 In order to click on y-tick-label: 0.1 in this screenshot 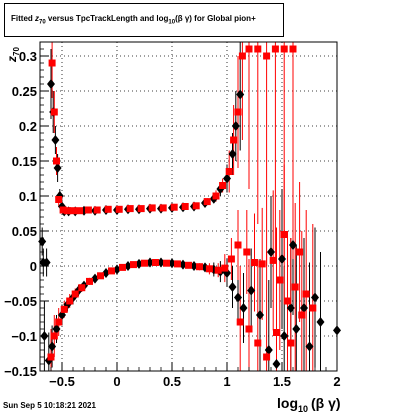, I will do `click(28, 196)`.